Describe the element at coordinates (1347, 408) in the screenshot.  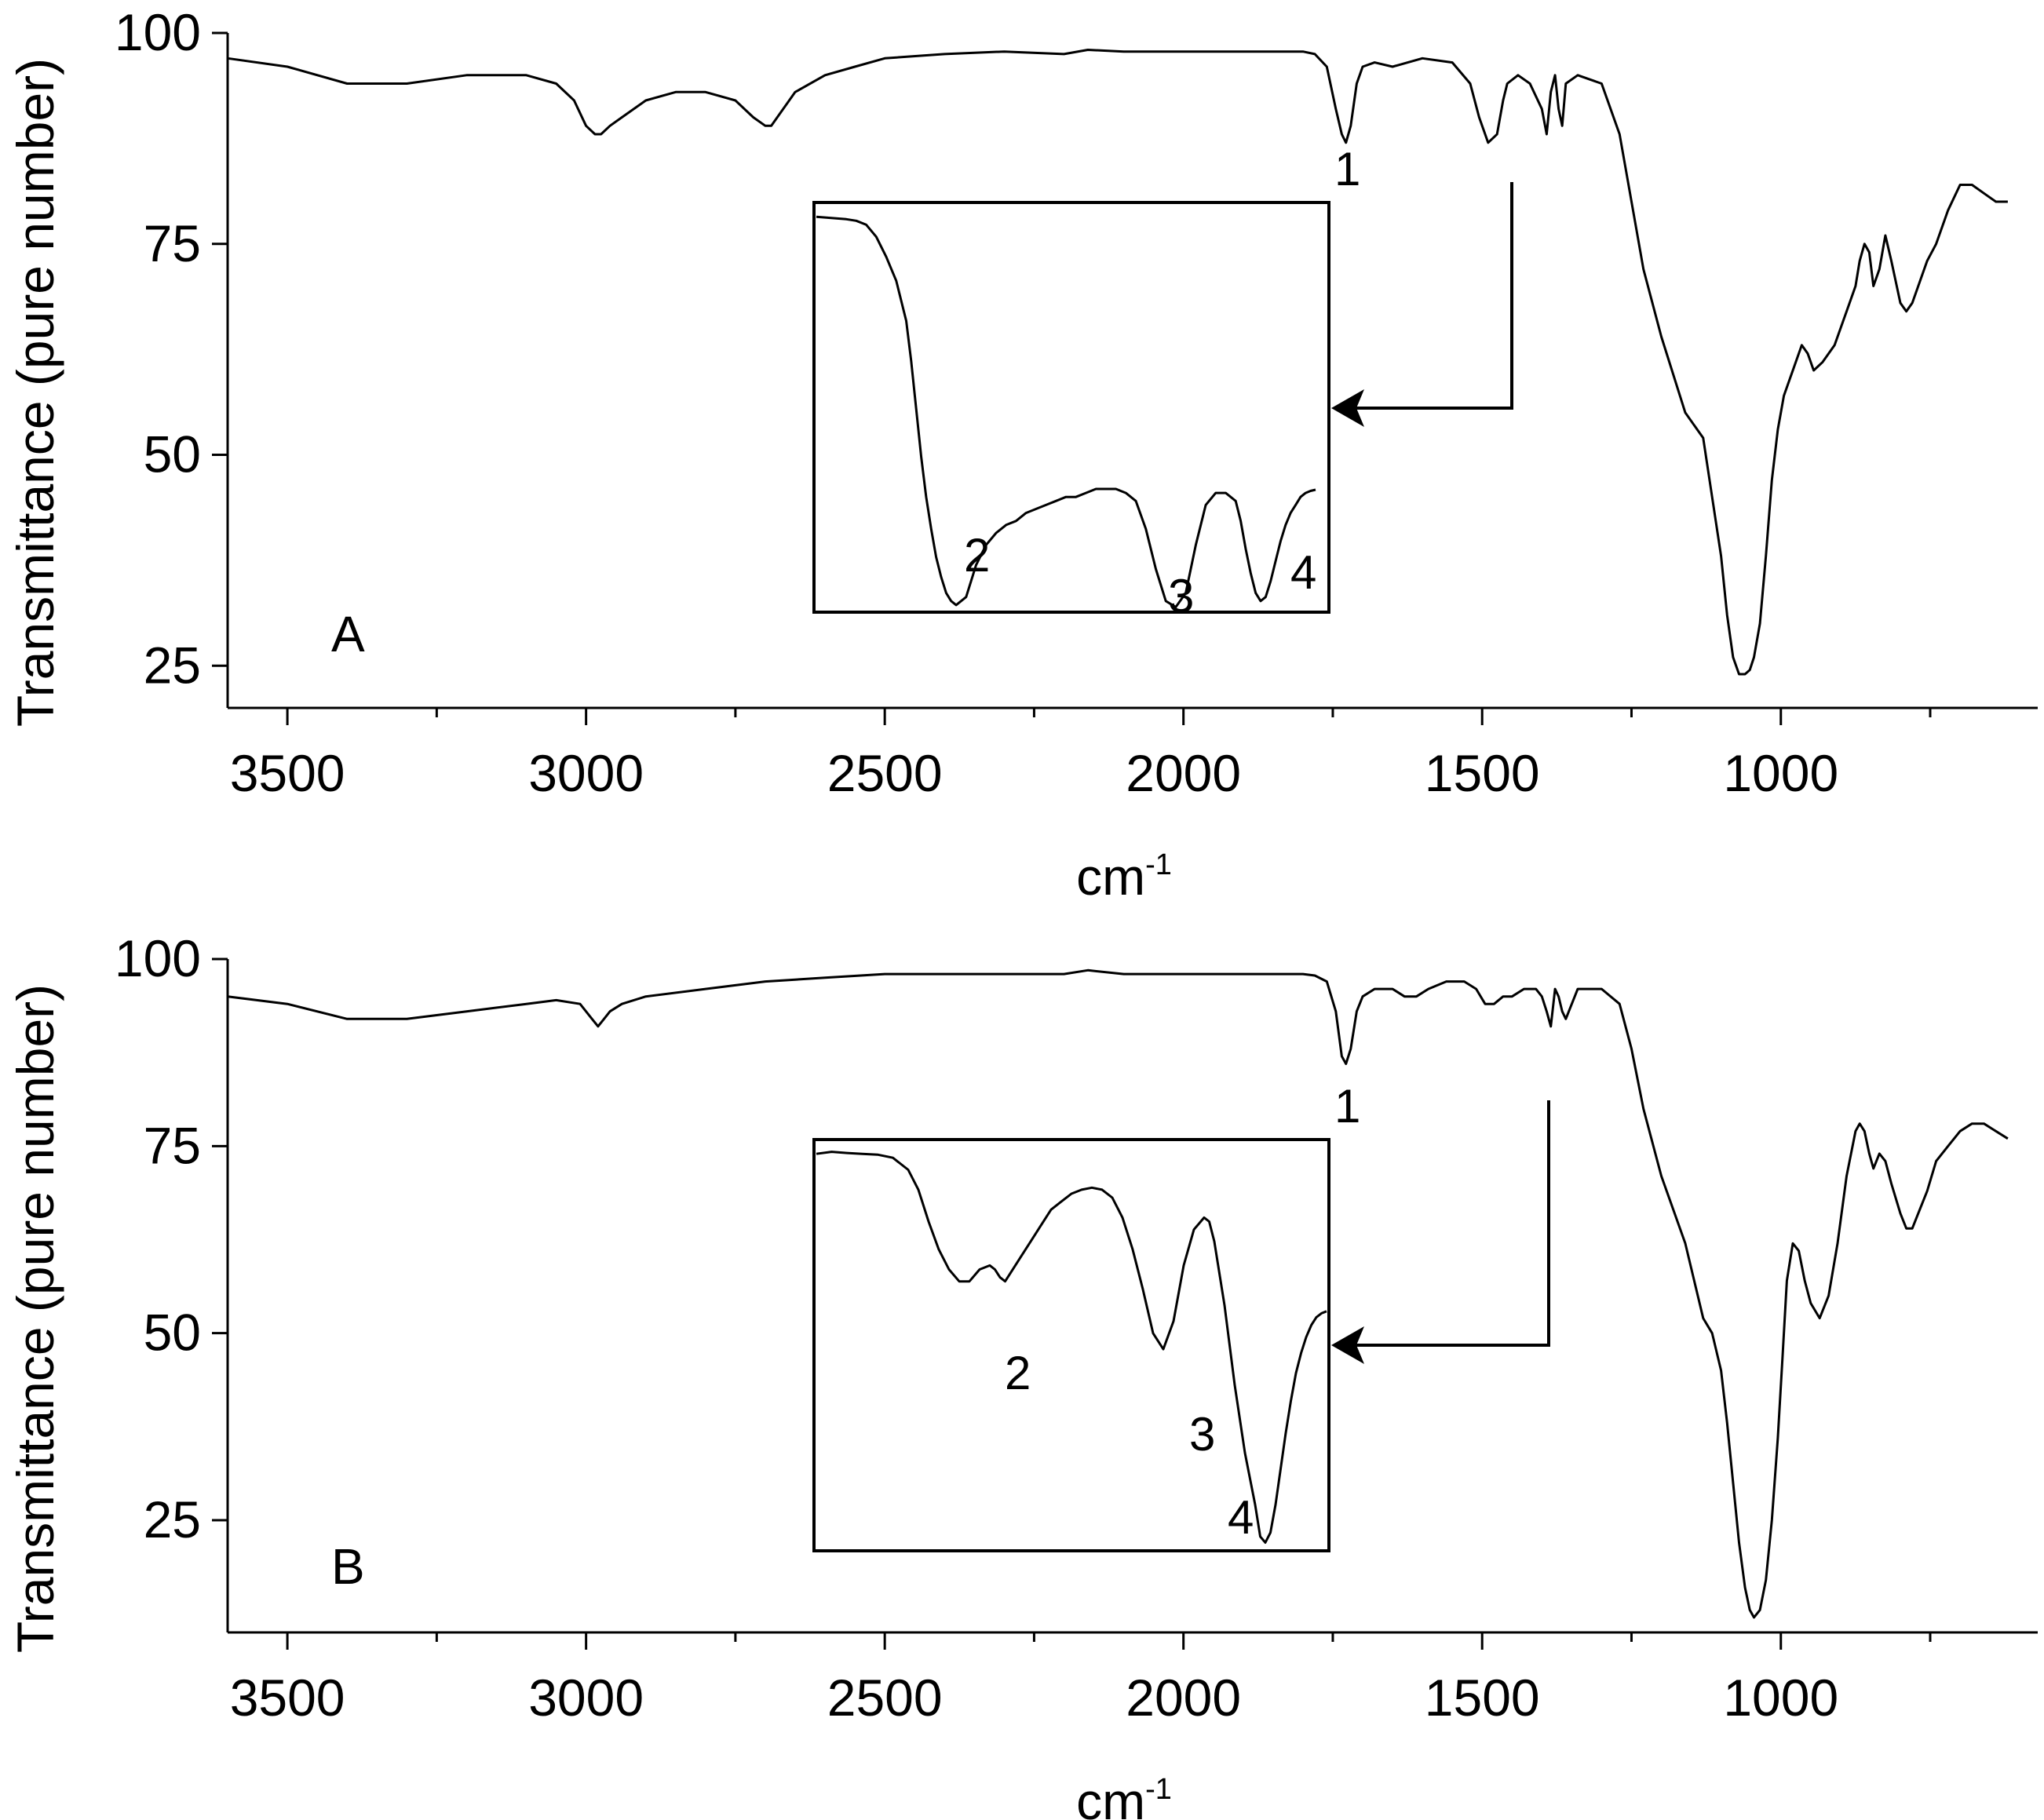
I see `arrow-head-a` at that location.